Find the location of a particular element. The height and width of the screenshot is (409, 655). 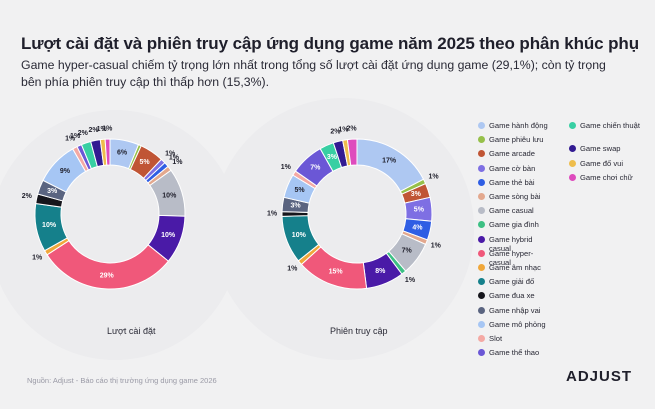

slice-label: 9% is located at coordinates (65, 171).